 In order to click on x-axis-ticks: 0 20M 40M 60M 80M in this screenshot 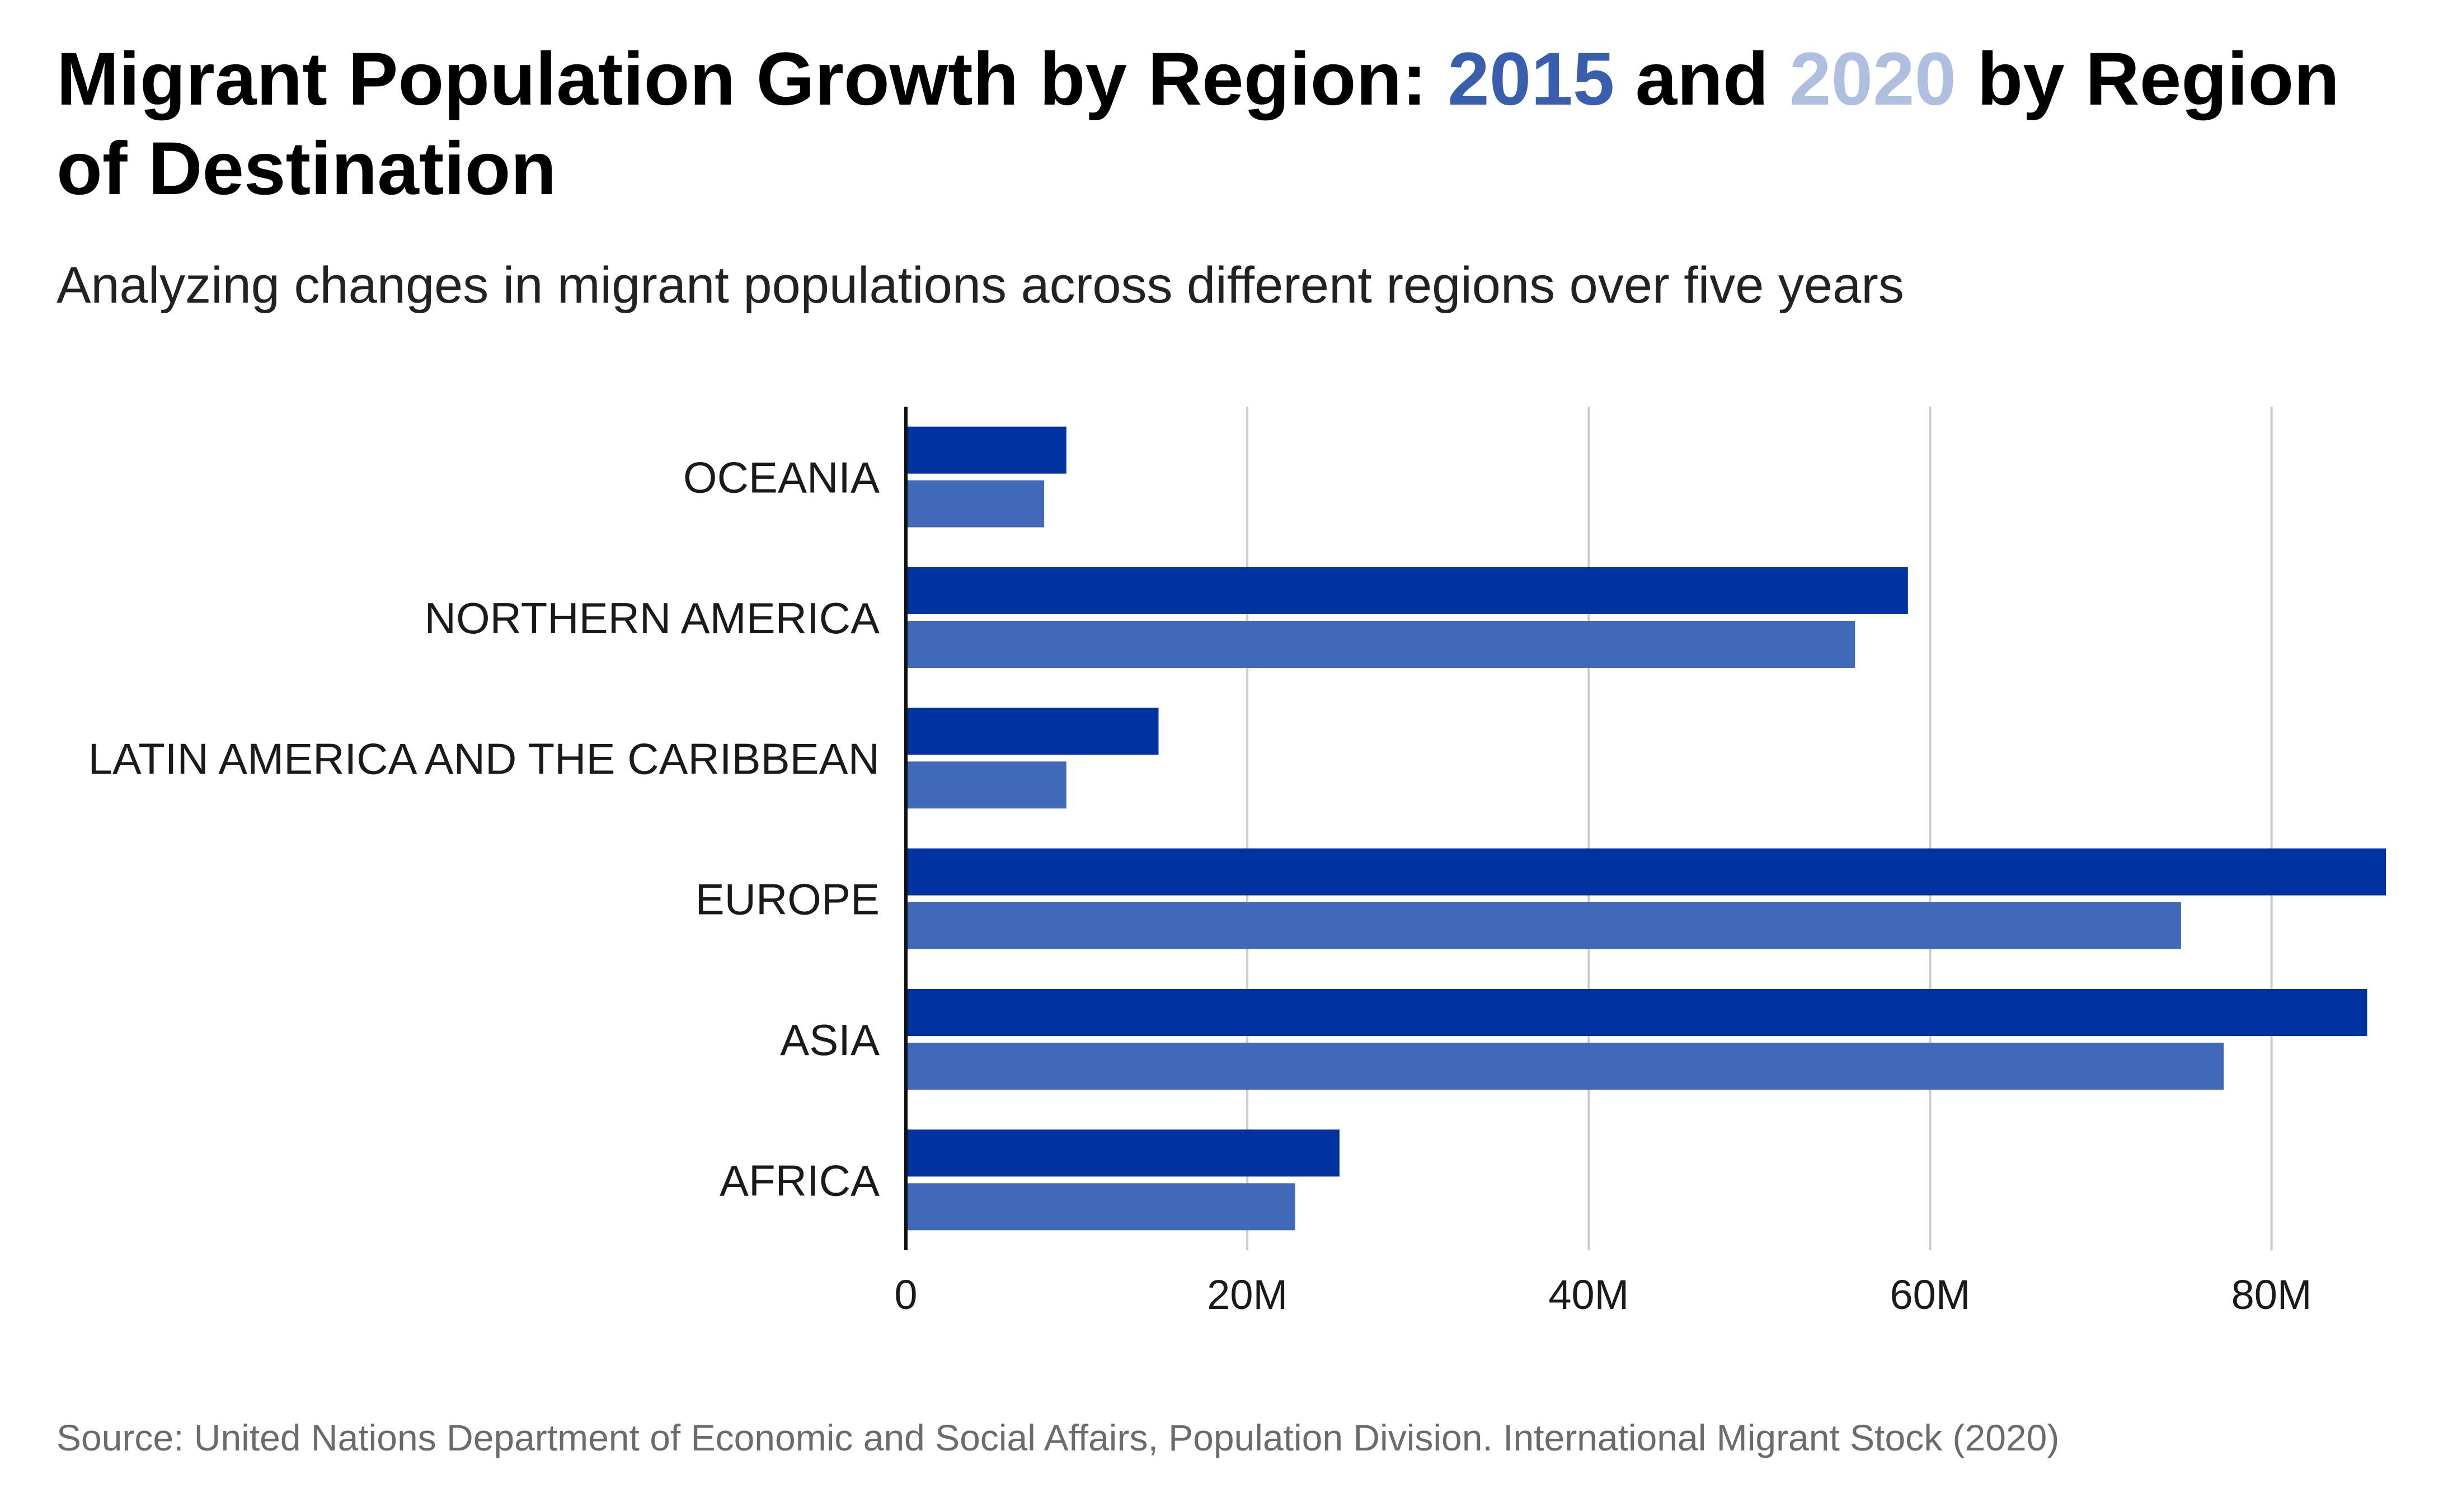, I will do `click(1602, 1295)`.